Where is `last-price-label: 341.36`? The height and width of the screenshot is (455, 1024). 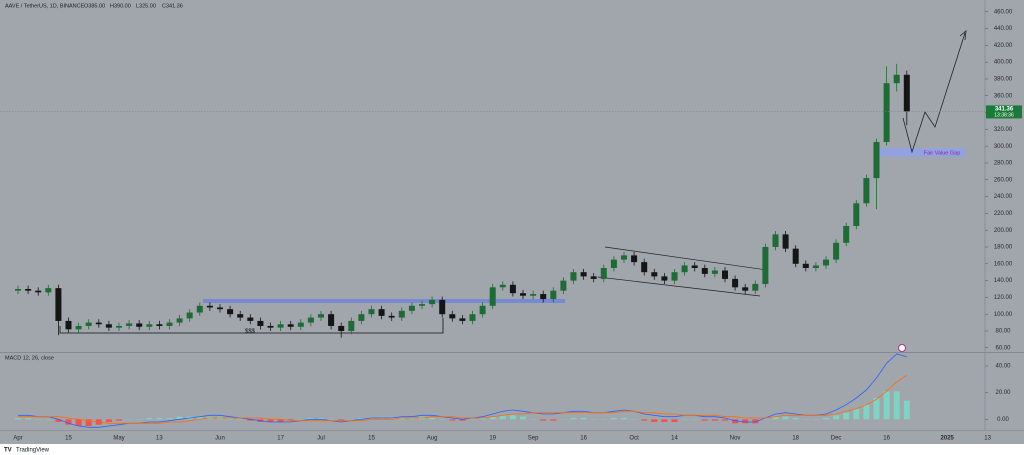
last-price-label: 341.36 is located at coordinates (1004, 110).